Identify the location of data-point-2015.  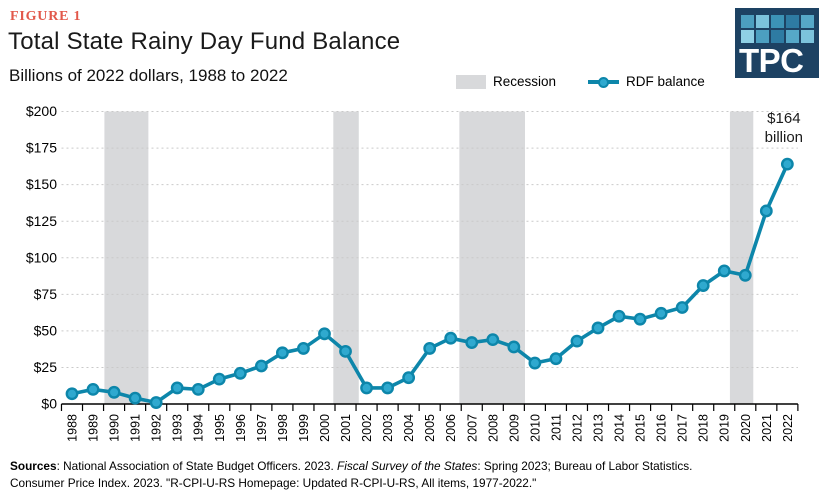
(640, 319).